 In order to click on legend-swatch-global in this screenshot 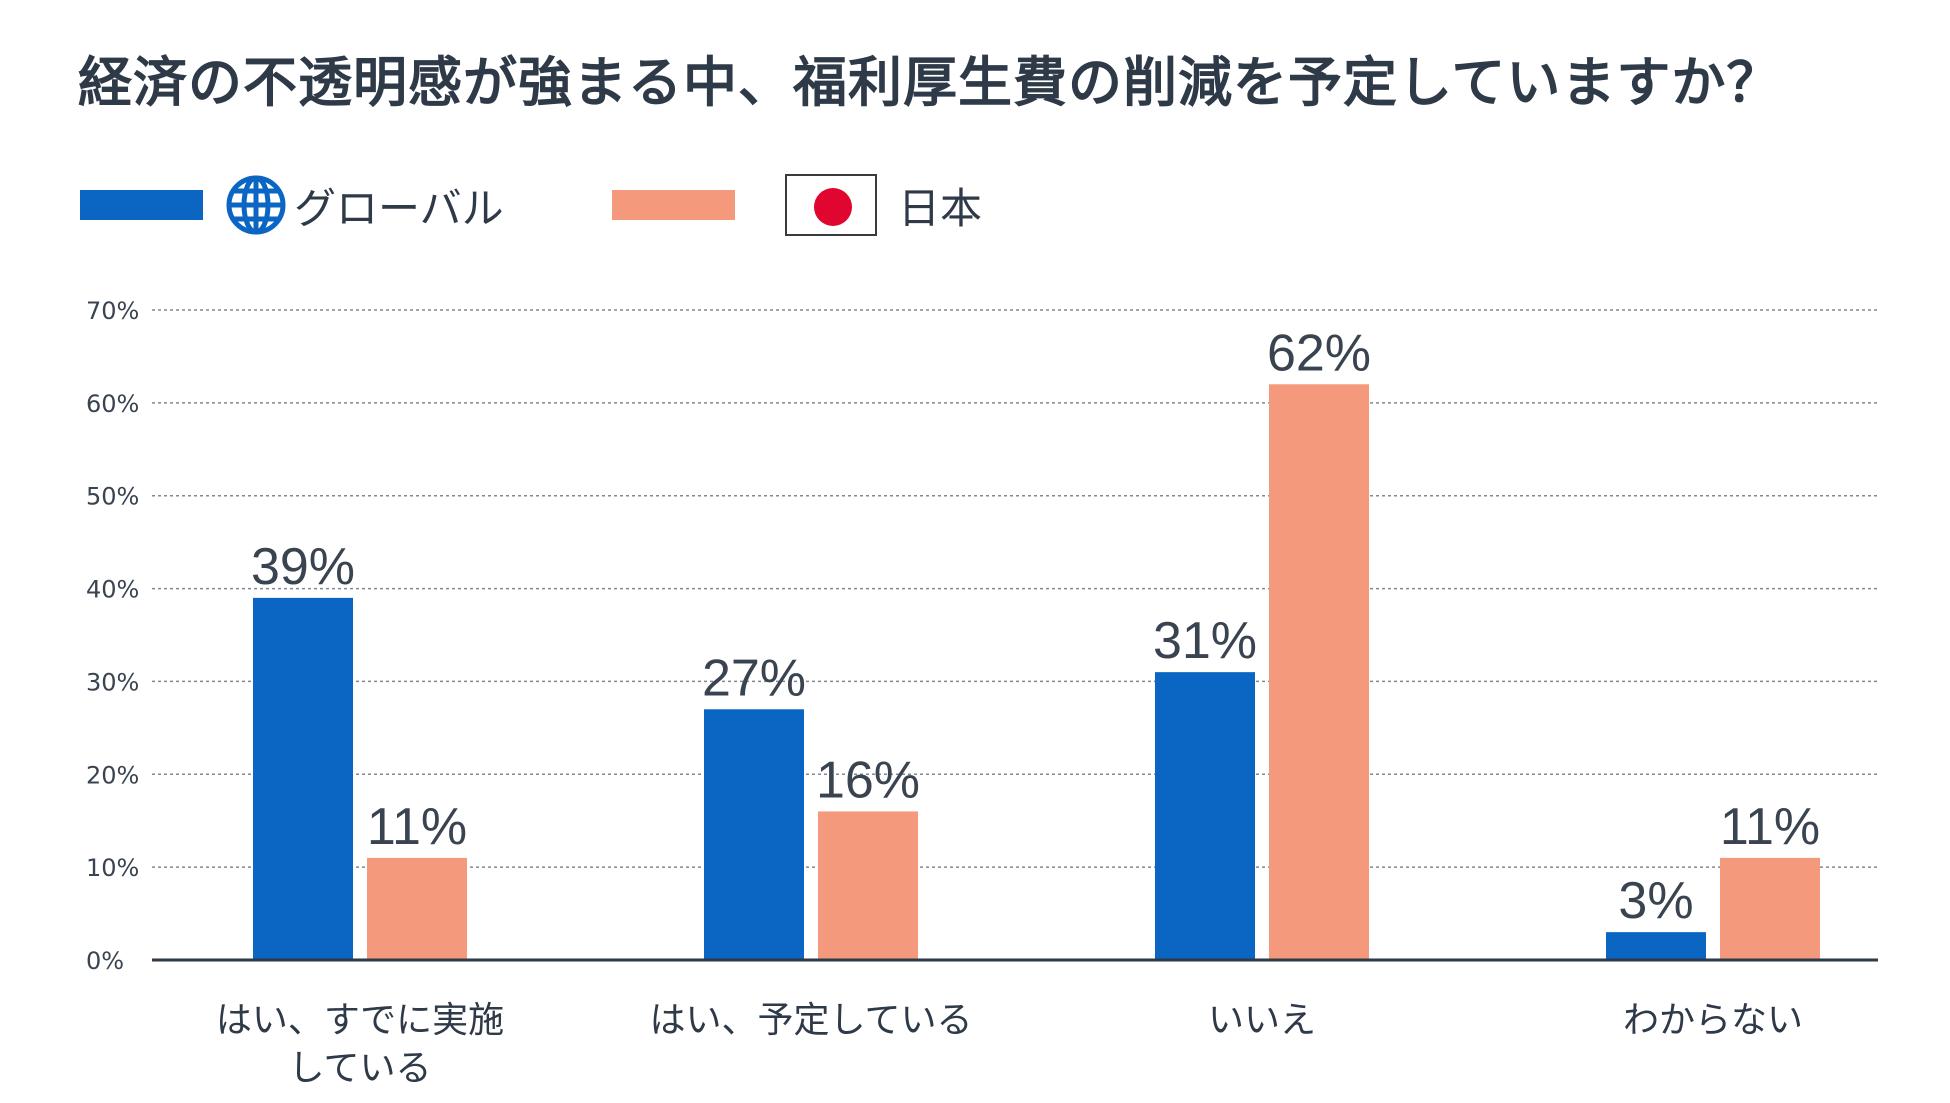, I will do `click(141, 205)`.